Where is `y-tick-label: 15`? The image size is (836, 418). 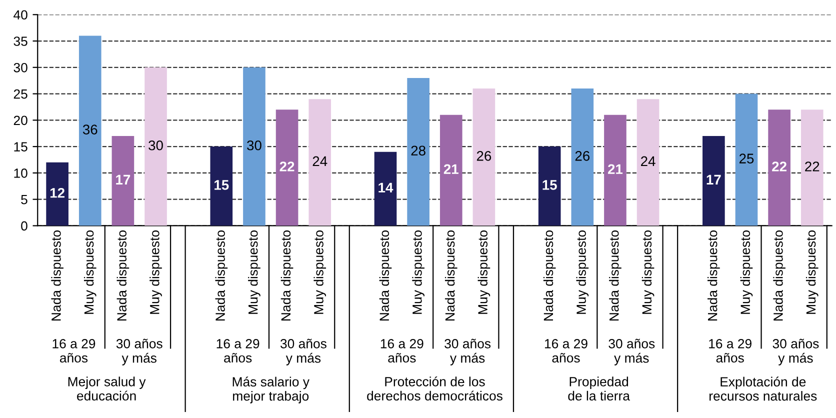 y-tick-label: 15 is located at coordinates (21, 147).